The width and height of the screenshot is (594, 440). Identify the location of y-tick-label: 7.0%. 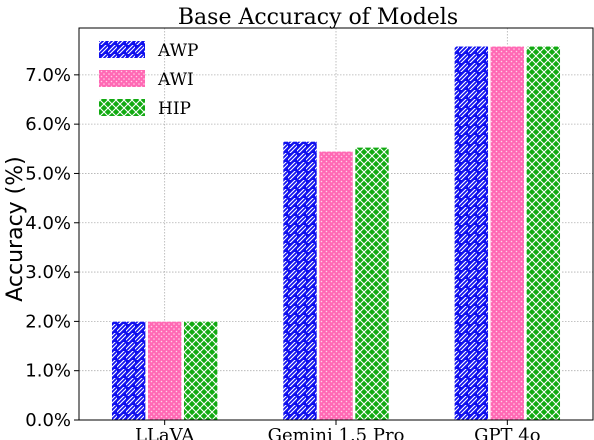
(48, 75).